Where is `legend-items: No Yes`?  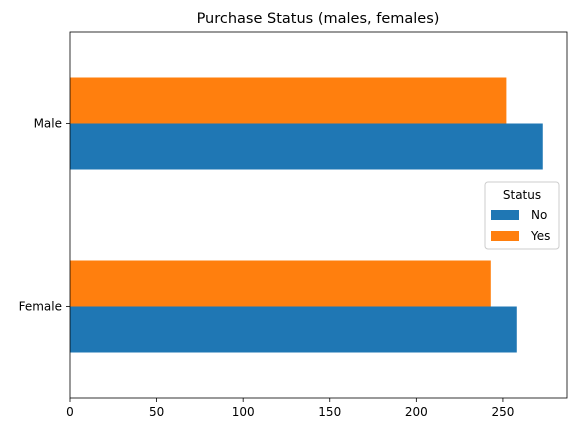 legend-items: No Yes is located at coordinates (520, 225).